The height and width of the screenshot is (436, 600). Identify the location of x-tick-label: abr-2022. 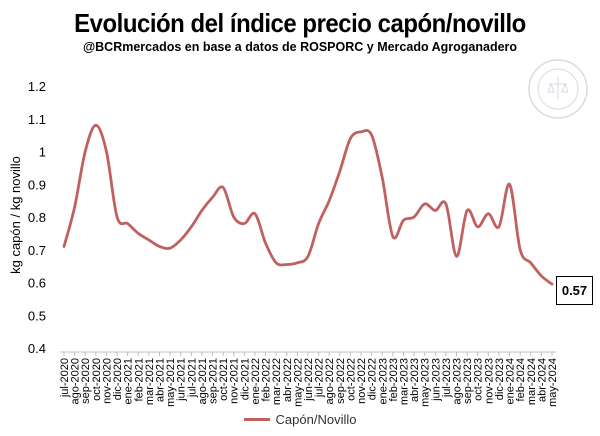
(288, 380).